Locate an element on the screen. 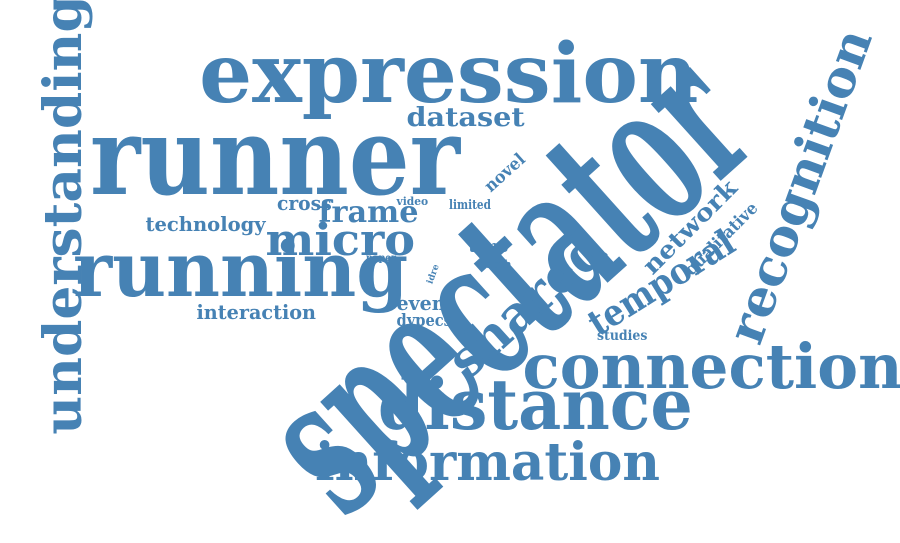 This screenshot has height=543, width=900. word-studies: studies is located at coordinates (622, 336).